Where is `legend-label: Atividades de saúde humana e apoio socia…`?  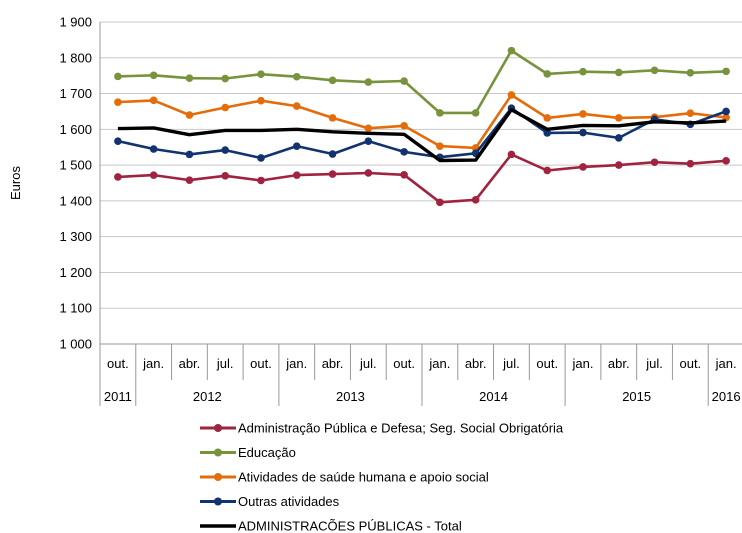
legend-label: Atividades de saúde humana e apoio socia… is located at coordinates (363, 477).